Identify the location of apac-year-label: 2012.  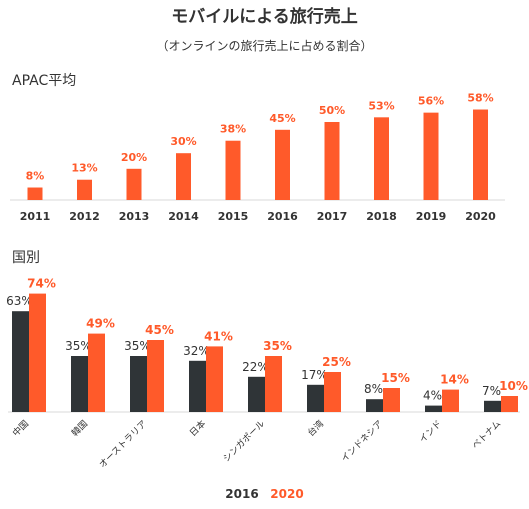
(84, 216).